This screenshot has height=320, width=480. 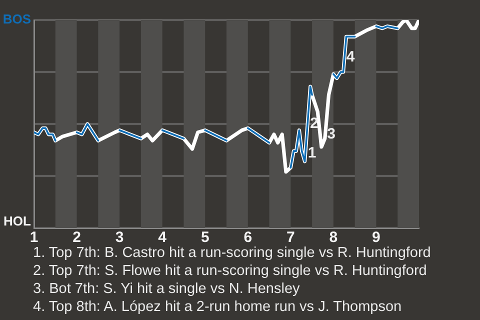 I want to click on x-tick-label: 5, so click(x=205, y=237).